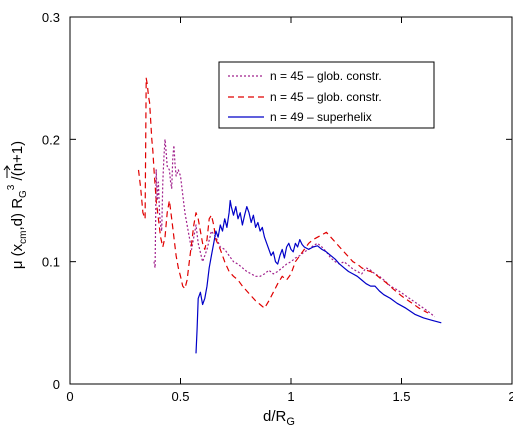 This screenshot has height=428, width=513. I want to click on y-label-tail: /(n+1), so click(17, 163).